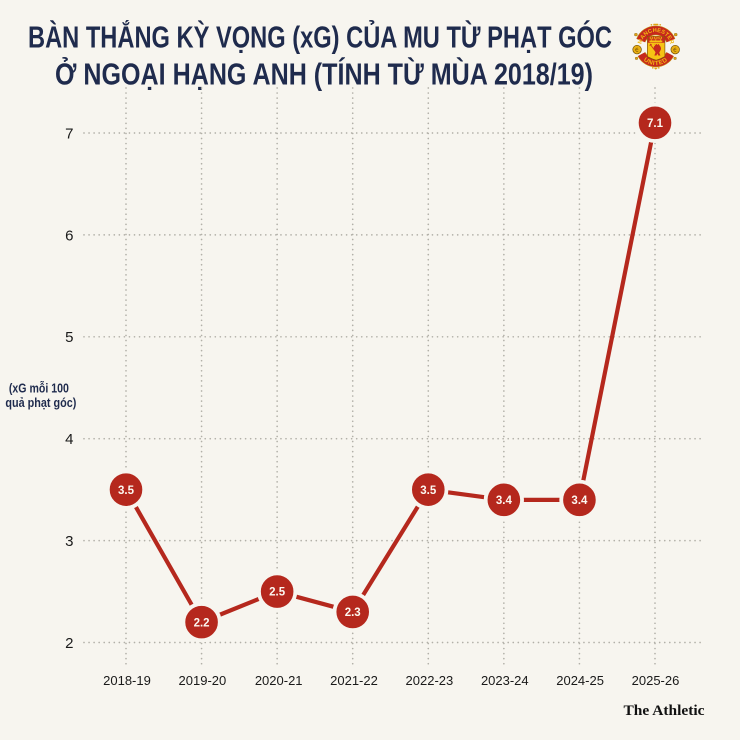  Describe the element at coordinates (655, 124) in the screenshot. I see `svg-text: 7.1` at that location.